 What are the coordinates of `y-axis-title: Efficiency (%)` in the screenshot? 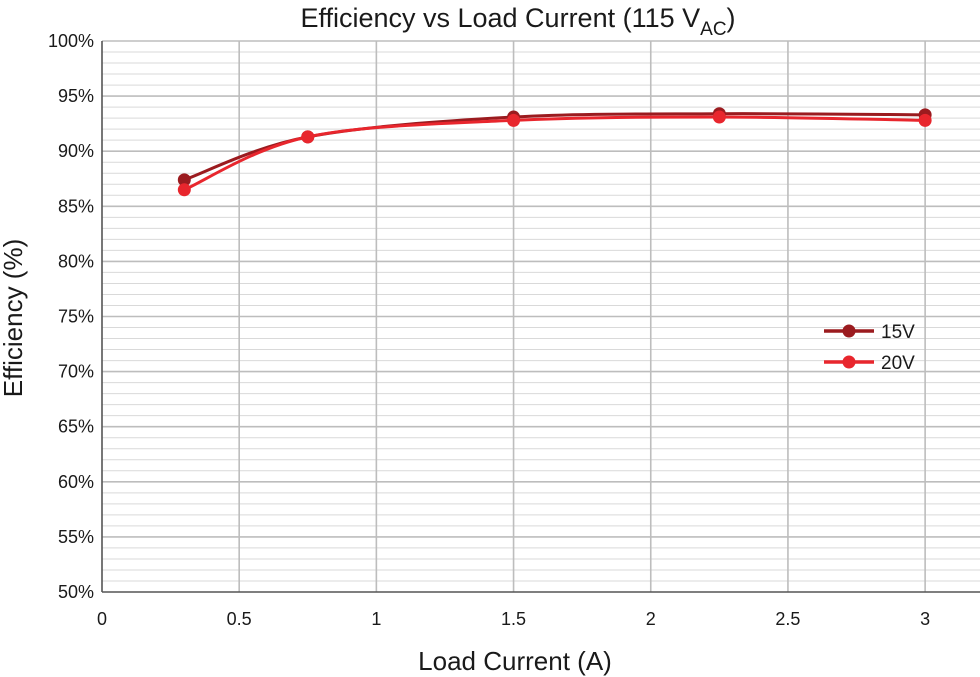 It's located at (14, 318).